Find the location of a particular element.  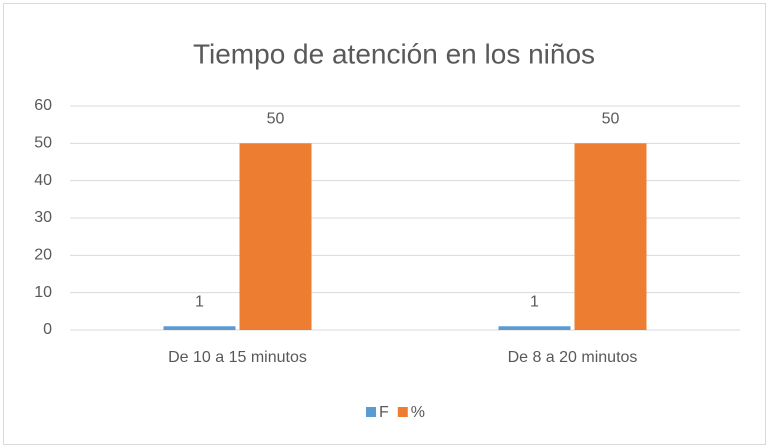

legend-label: F is located at coordinates (384, 412).